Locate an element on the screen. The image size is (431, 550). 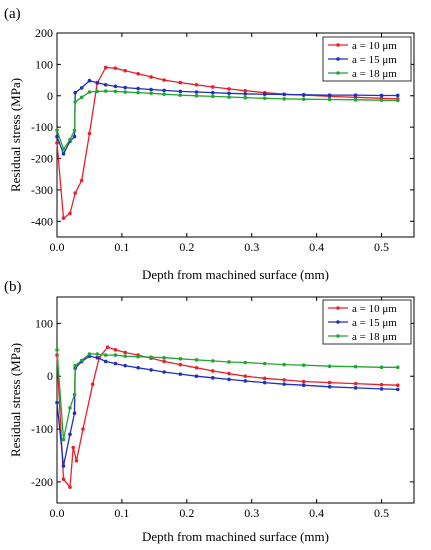
x-tick-label: 0.5 is located at coordinates (381, 247).